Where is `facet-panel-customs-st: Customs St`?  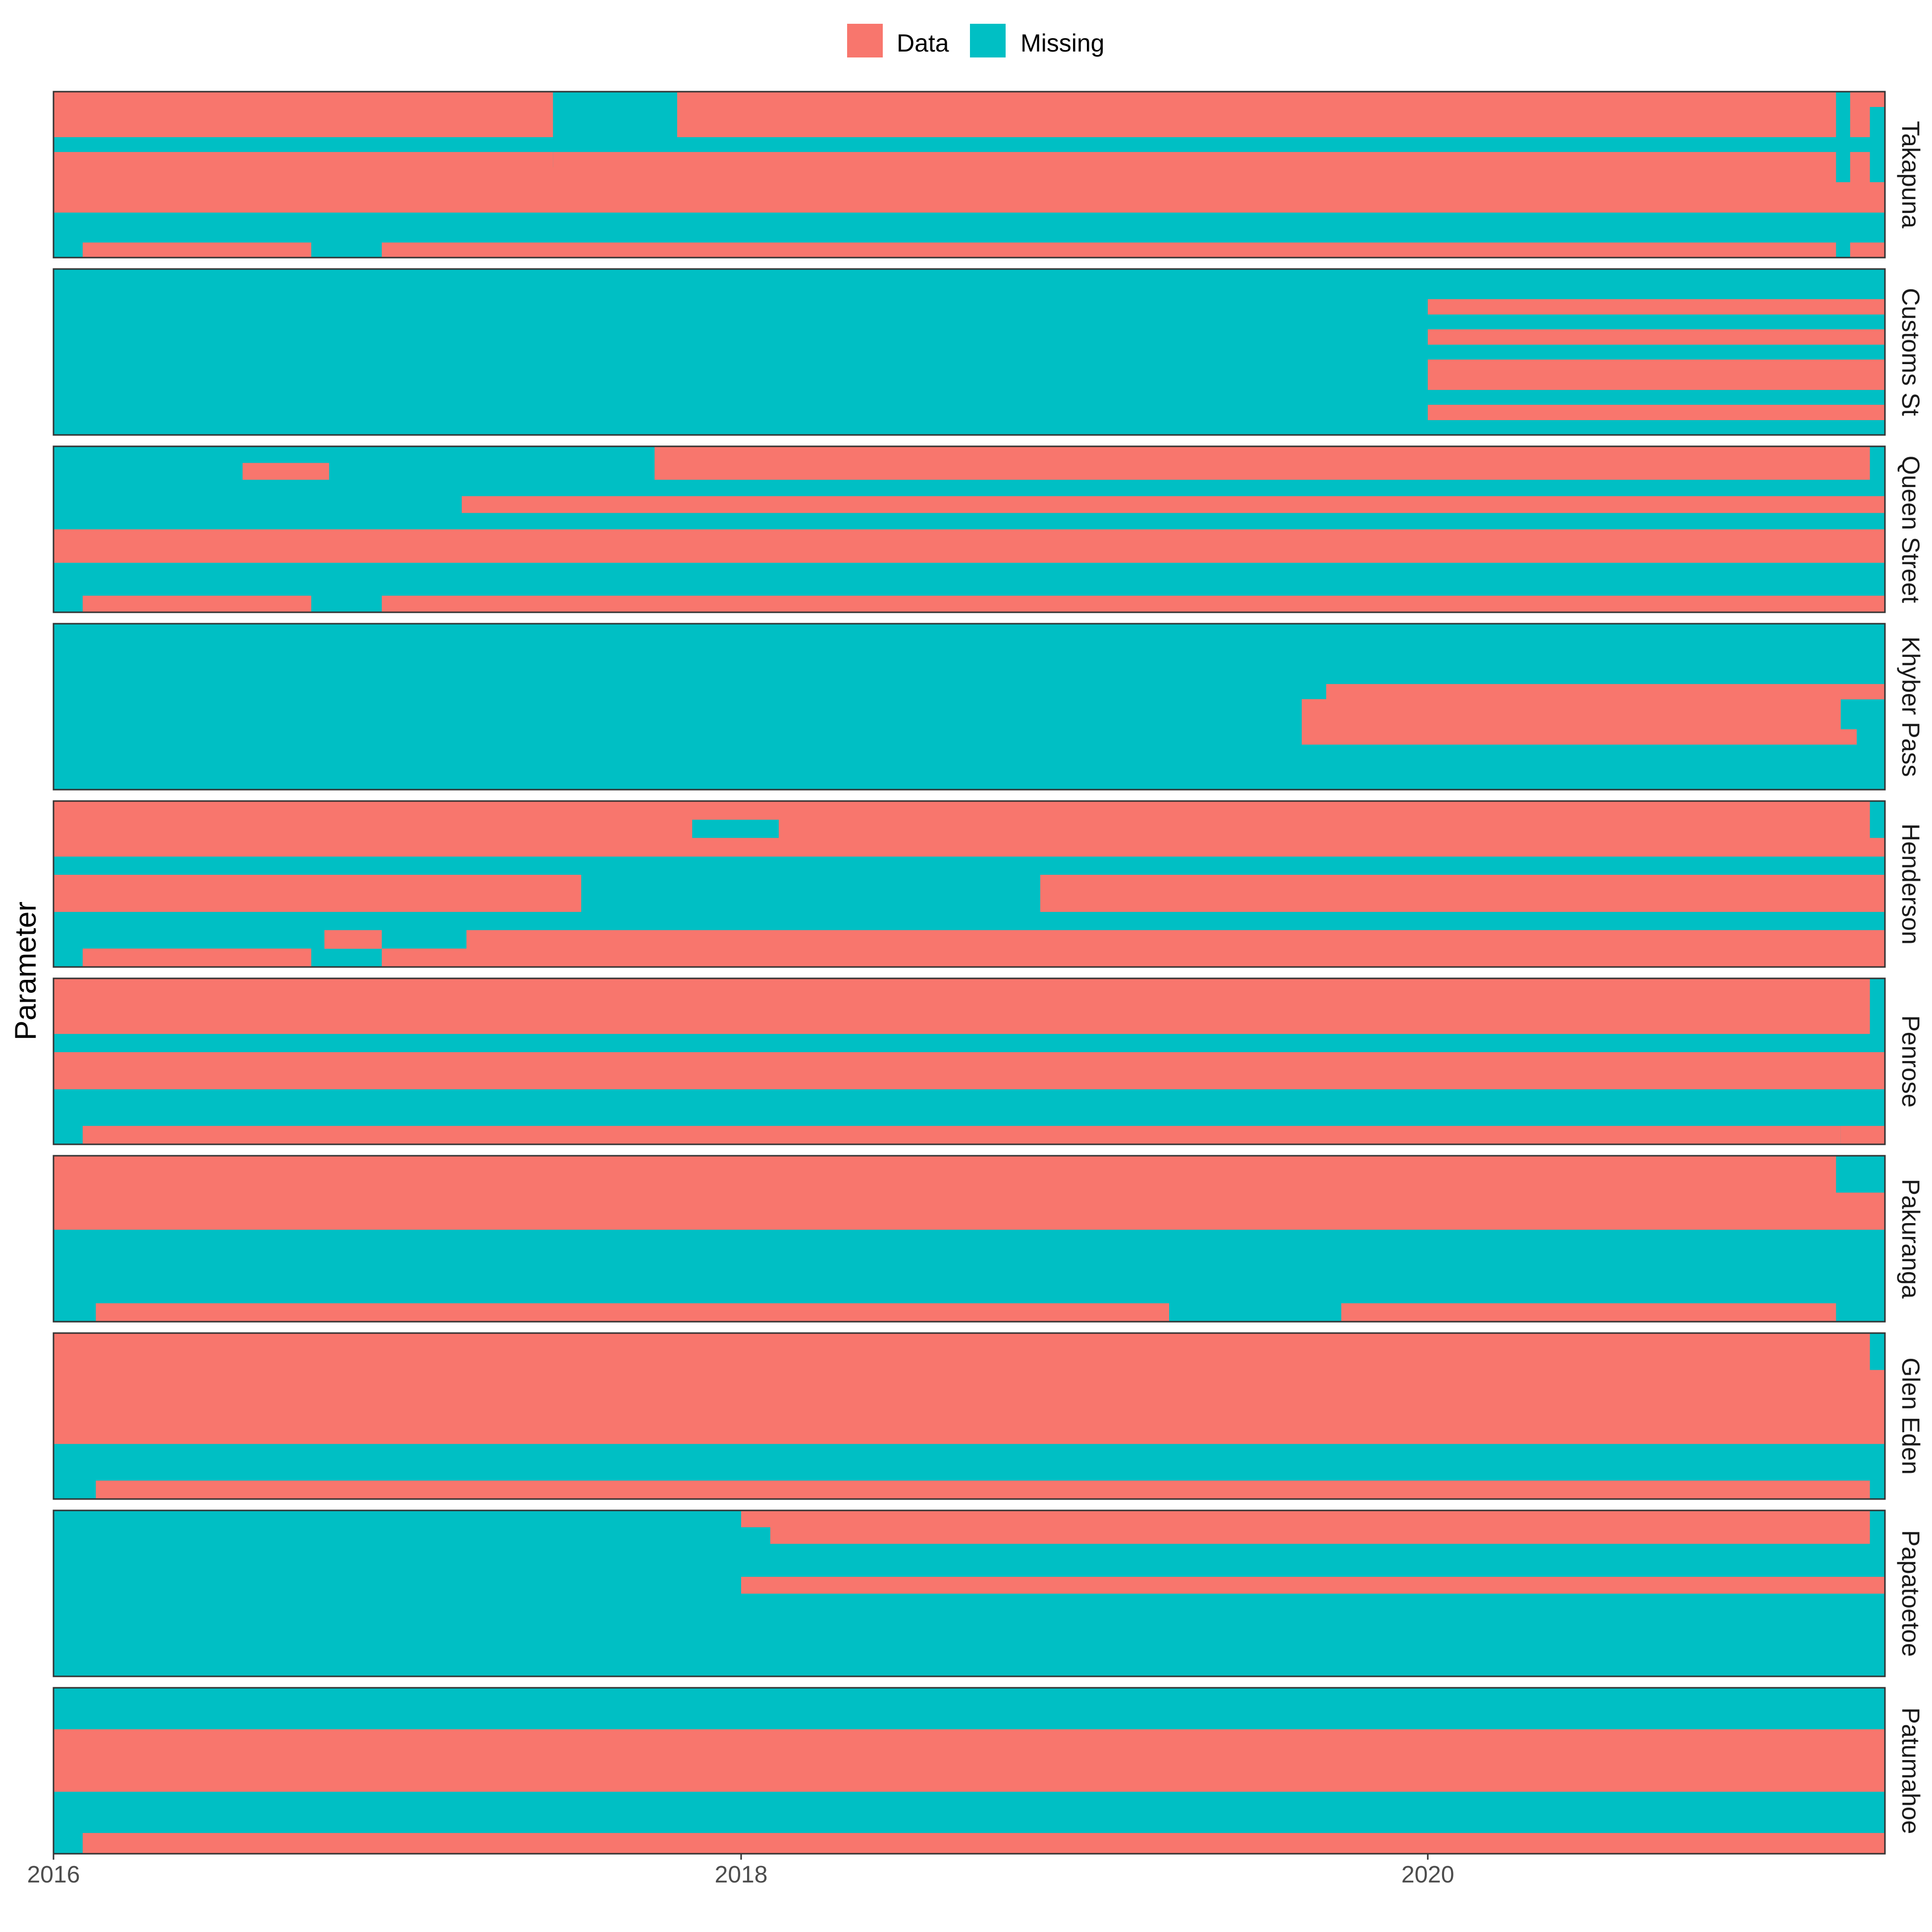
facet-panel-customs-st: Customs St is located at coordinates (989, 352).